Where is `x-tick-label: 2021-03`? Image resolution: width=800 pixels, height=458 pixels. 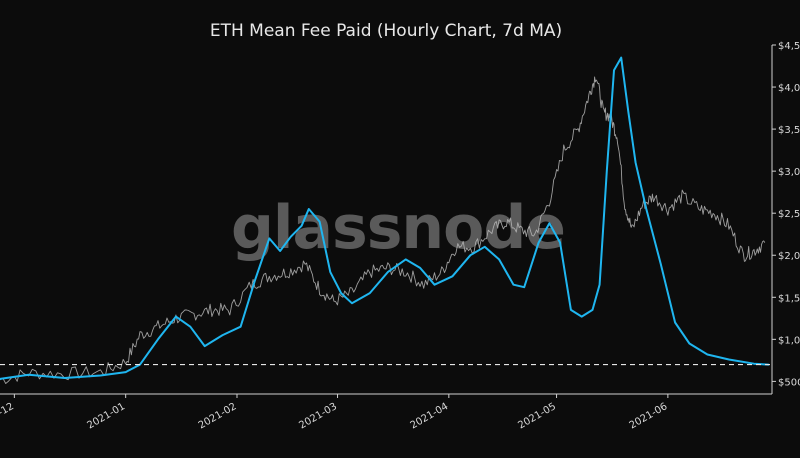
x-tick-label: 2021-03 is located at coordinates (318, 416).